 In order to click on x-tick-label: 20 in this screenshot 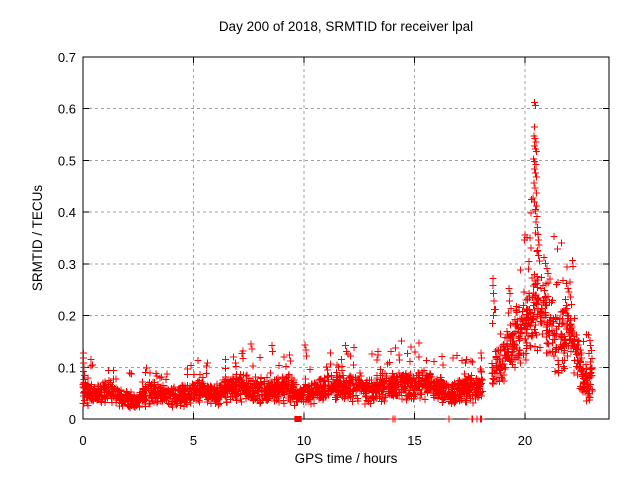, I will do `click(525, 440)`.